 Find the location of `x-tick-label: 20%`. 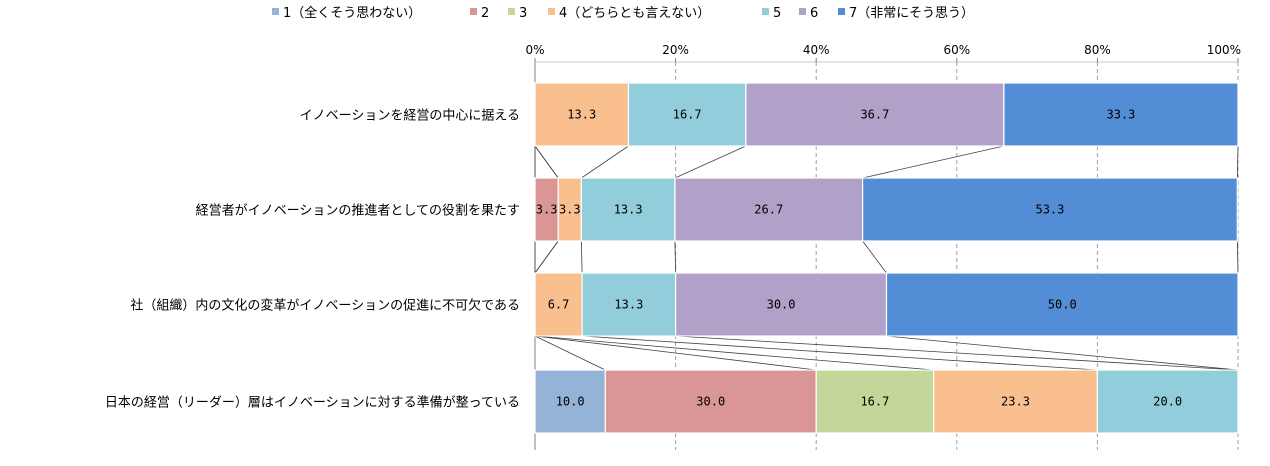

x-tick-label: 20% is located at coordinates (675, 50).